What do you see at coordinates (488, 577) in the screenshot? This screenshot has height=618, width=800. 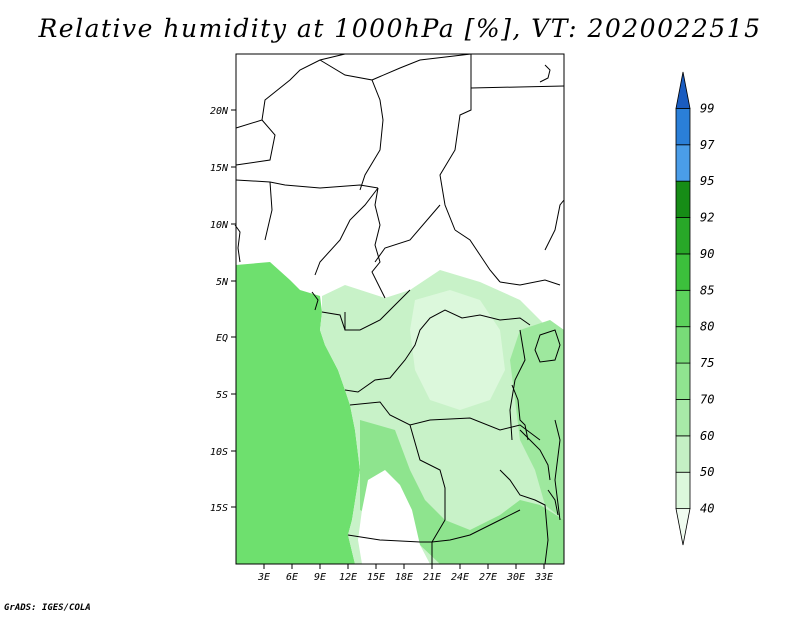 I see `lon-label: 27E` at bounding box center [488, 577].